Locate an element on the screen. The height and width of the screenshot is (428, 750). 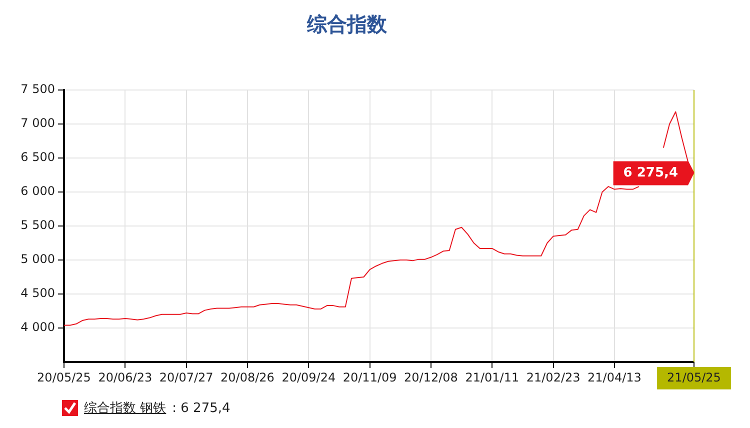
x-tick-label: 20/11/09 is located at coordinates (369, 377).